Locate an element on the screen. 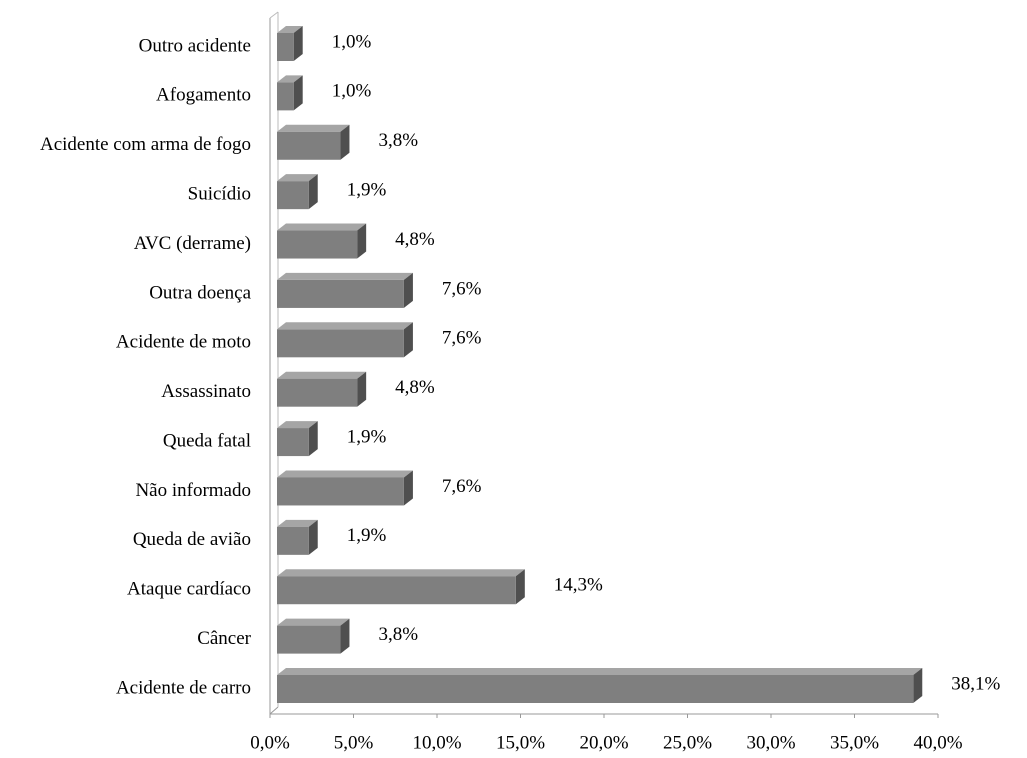 The width and height of the screenshot is (1027, 758). y-tick-label: Acidente de carro is located at coordinates (183, 687).